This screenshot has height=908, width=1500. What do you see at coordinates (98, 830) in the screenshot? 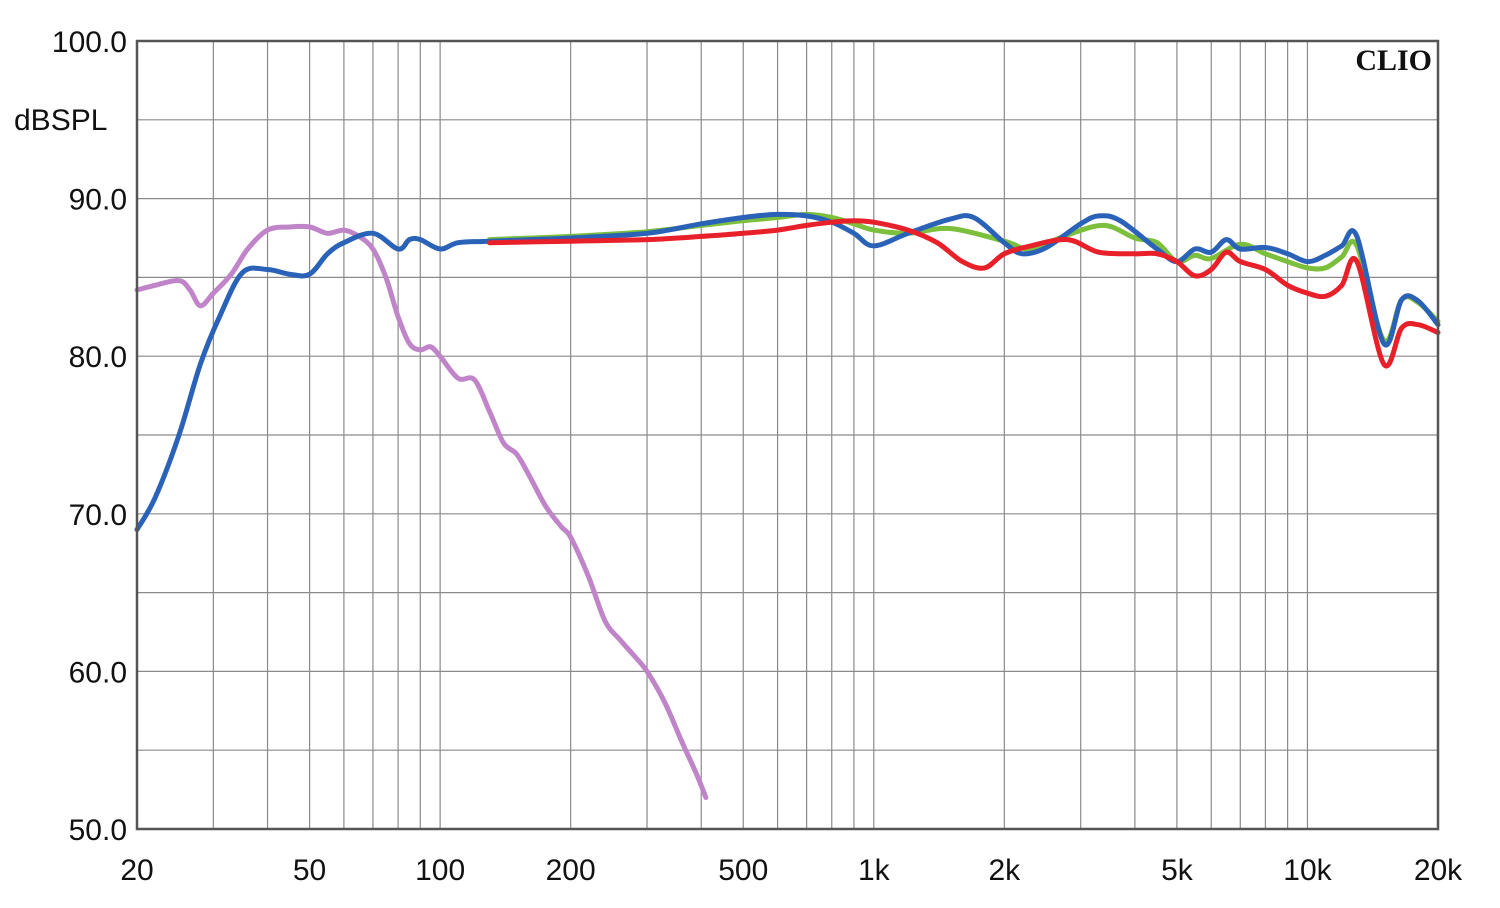
I see `y-tick-label: 50.0` at bounding box center [98, 830].